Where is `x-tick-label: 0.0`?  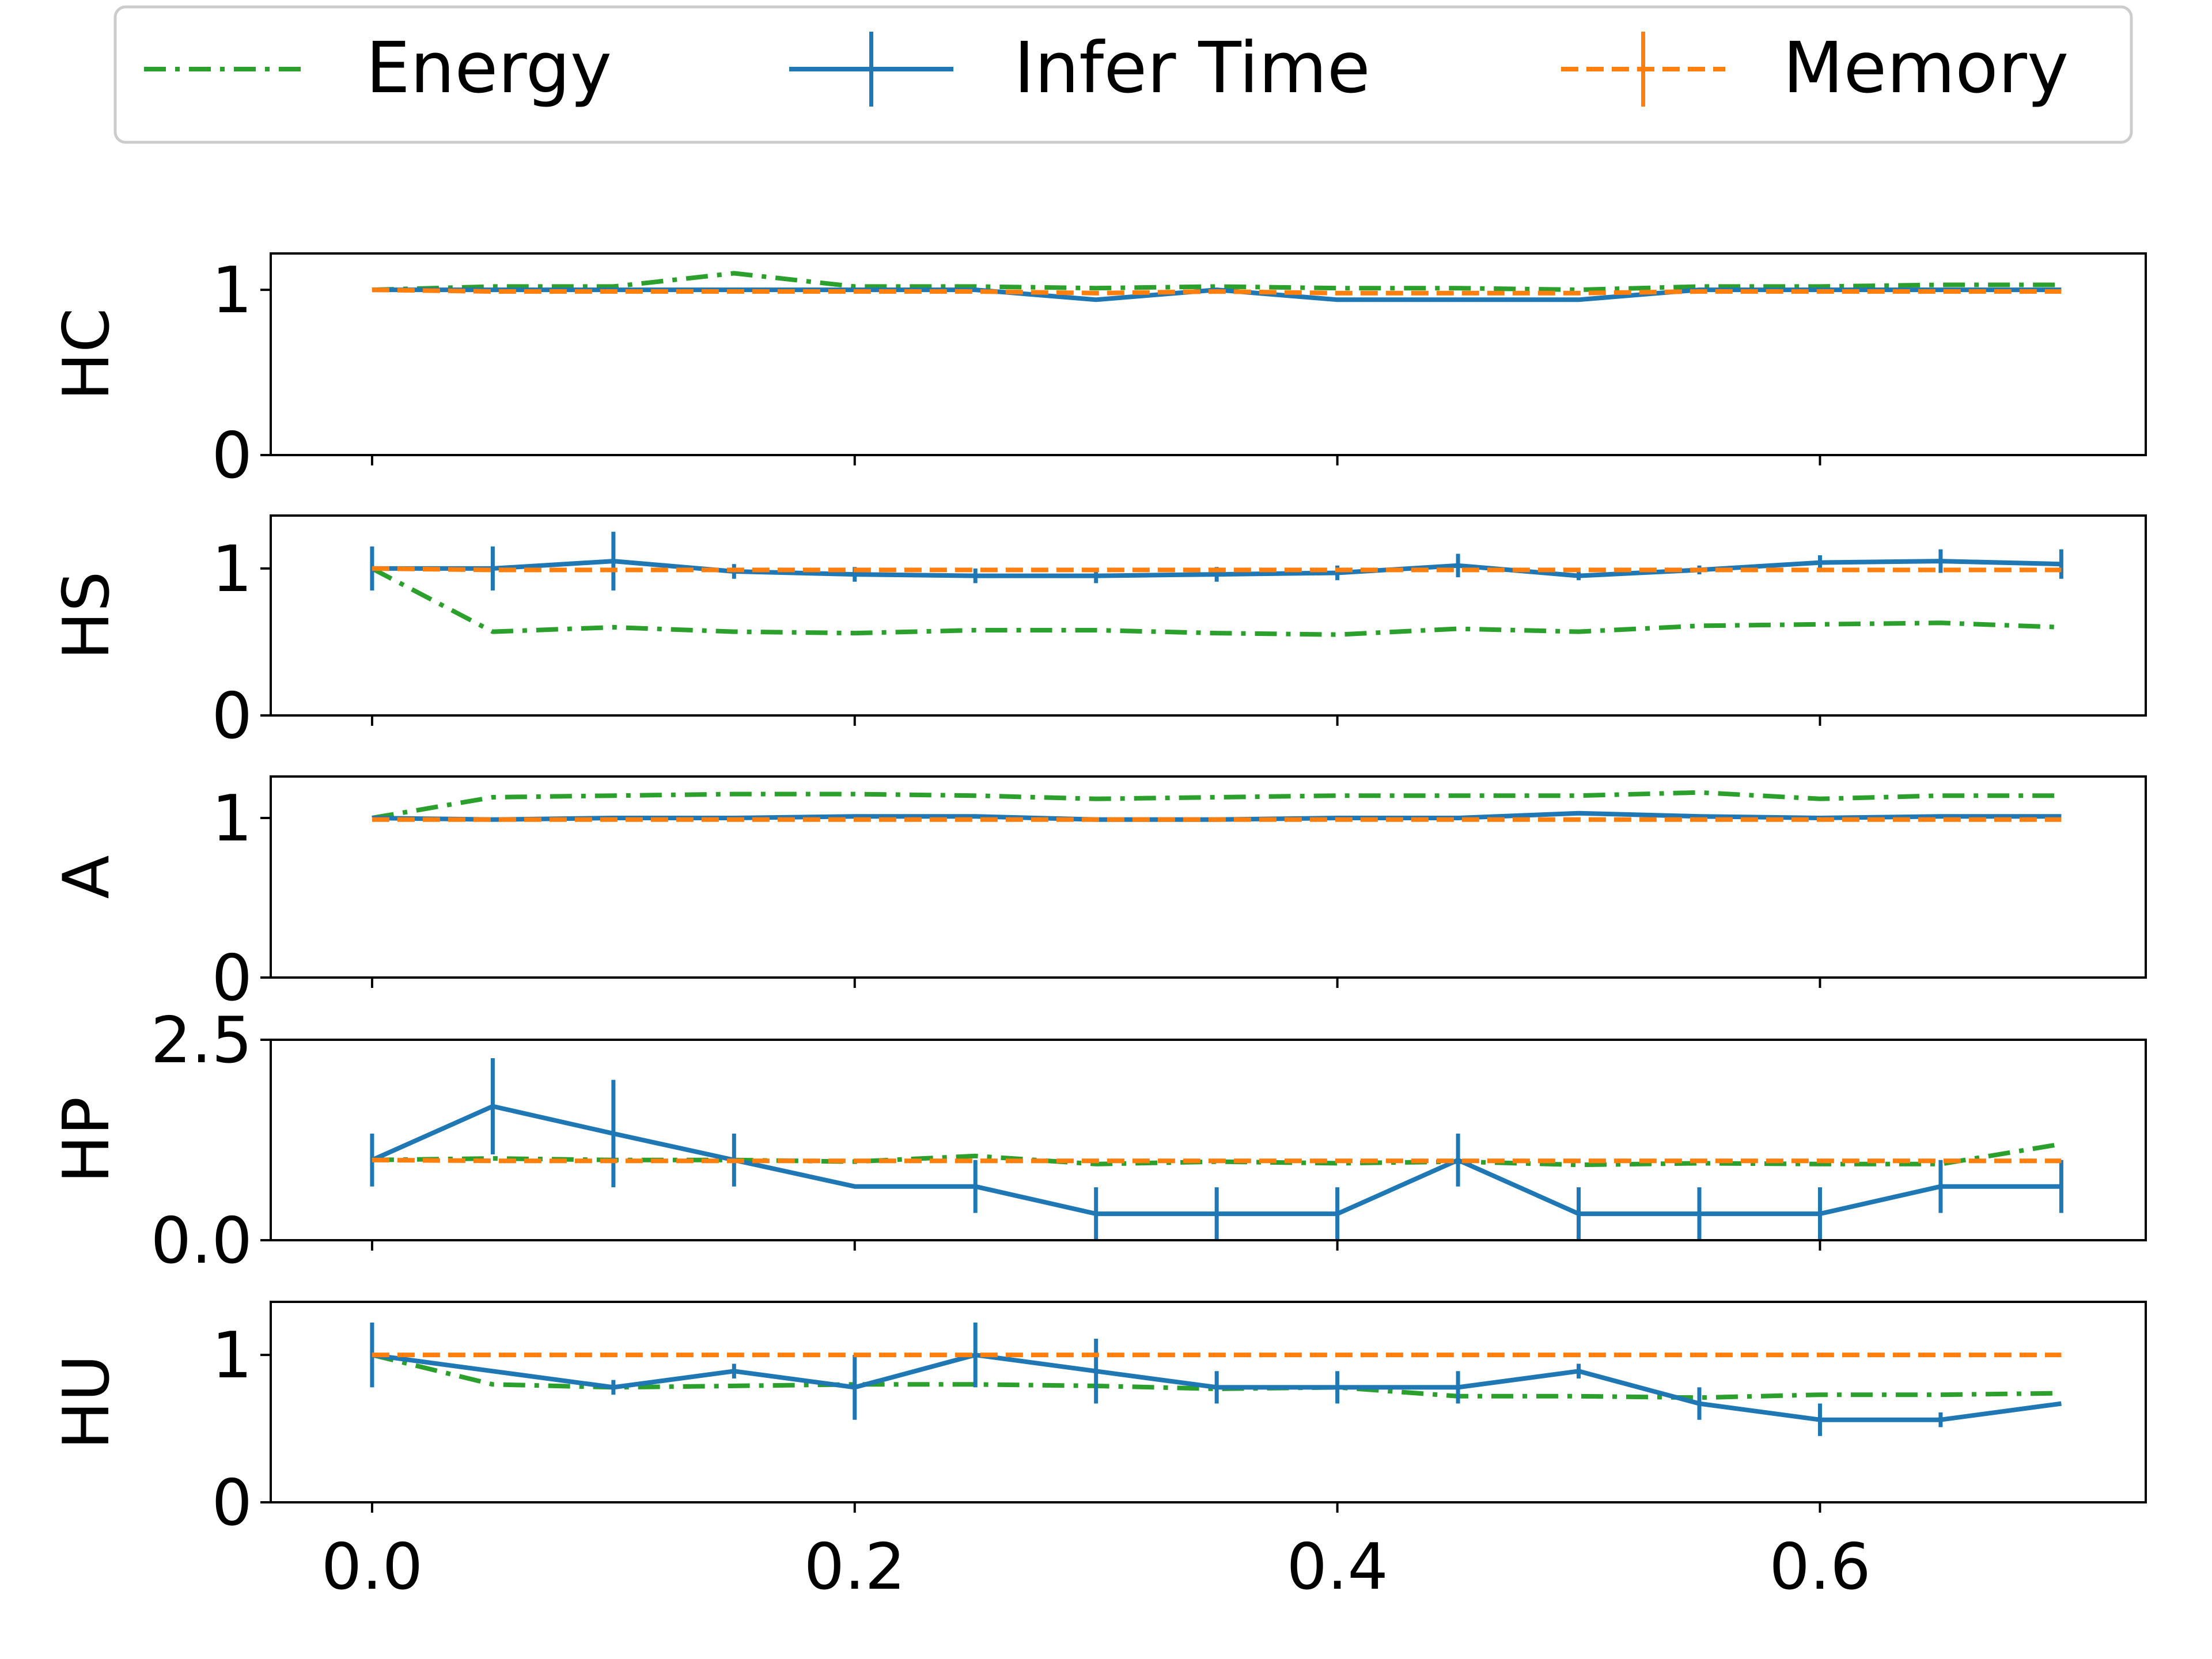 x-tick-label: 0.0 is located at coordinates (372, 1567).